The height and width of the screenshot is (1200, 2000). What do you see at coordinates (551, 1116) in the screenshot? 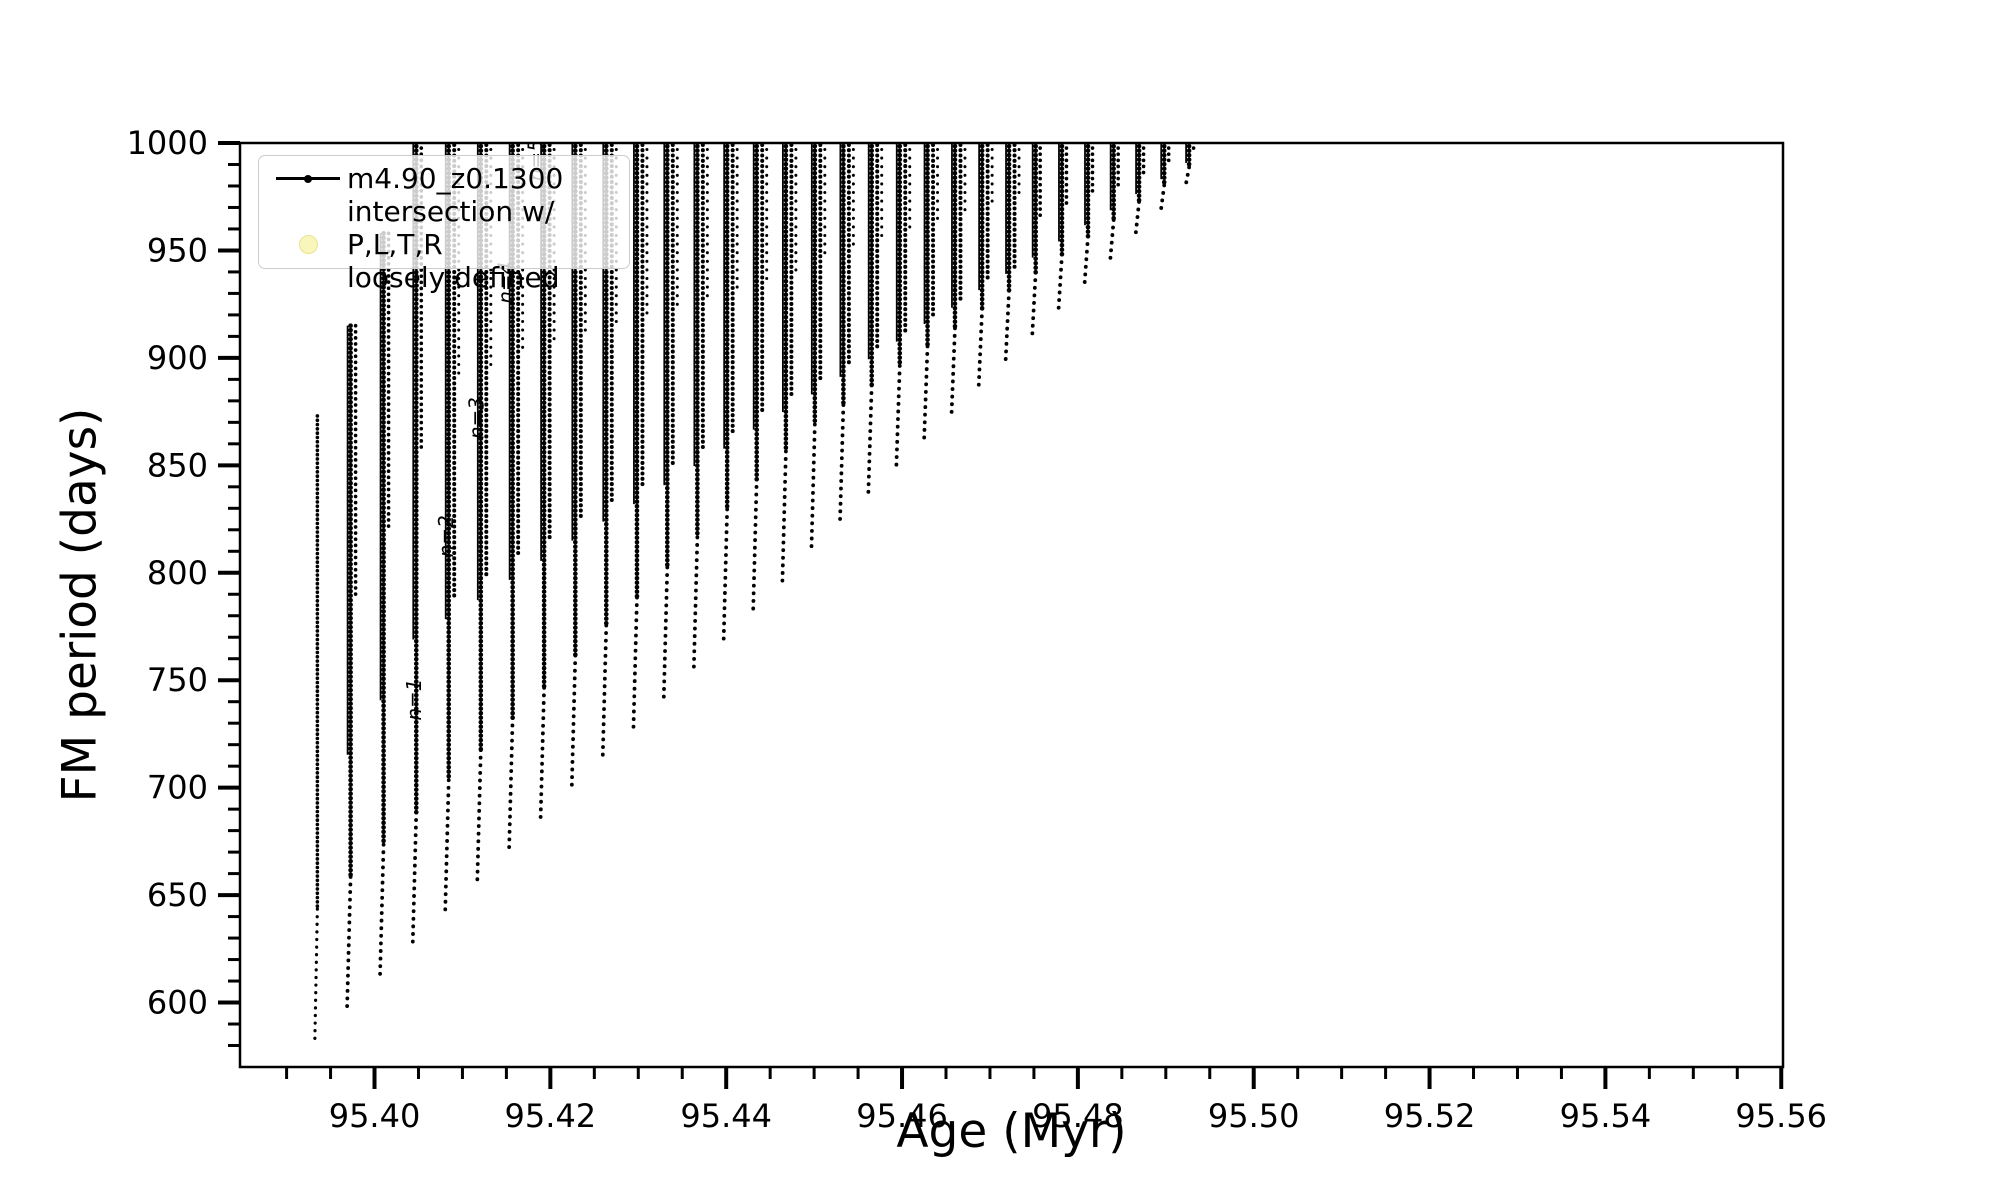
I see `x-tick-label: 95.42` at bounding box center [551, 1116].